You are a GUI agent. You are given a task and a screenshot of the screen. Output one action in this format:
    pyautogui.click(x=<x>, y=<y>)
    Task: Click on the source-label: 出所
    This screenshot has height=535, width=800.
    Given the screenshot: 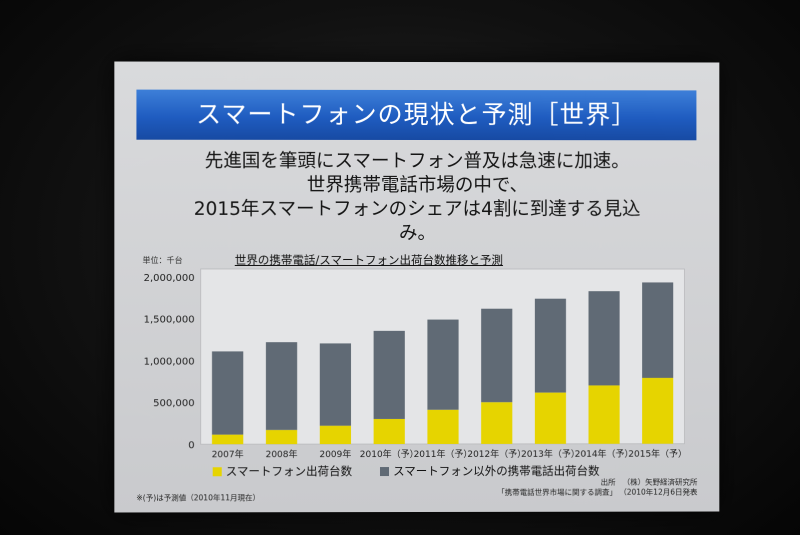 What is the action you would take?
    pyautogui.click(x=608, y=482)
    